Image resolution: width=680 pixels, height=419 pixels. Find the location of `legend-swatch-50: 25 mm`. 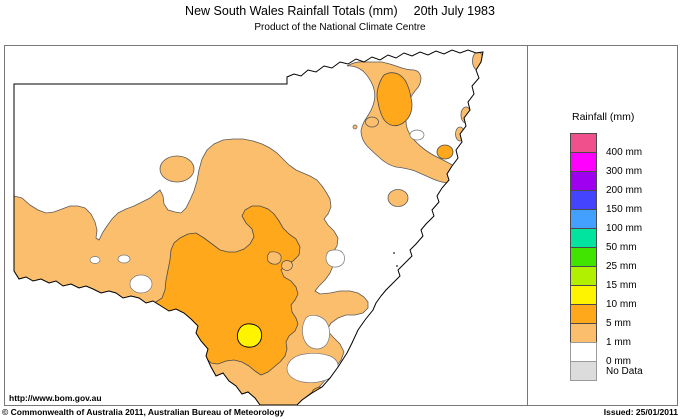

legend-swatch-50: 25 mm is located at coordinates (603, 259).